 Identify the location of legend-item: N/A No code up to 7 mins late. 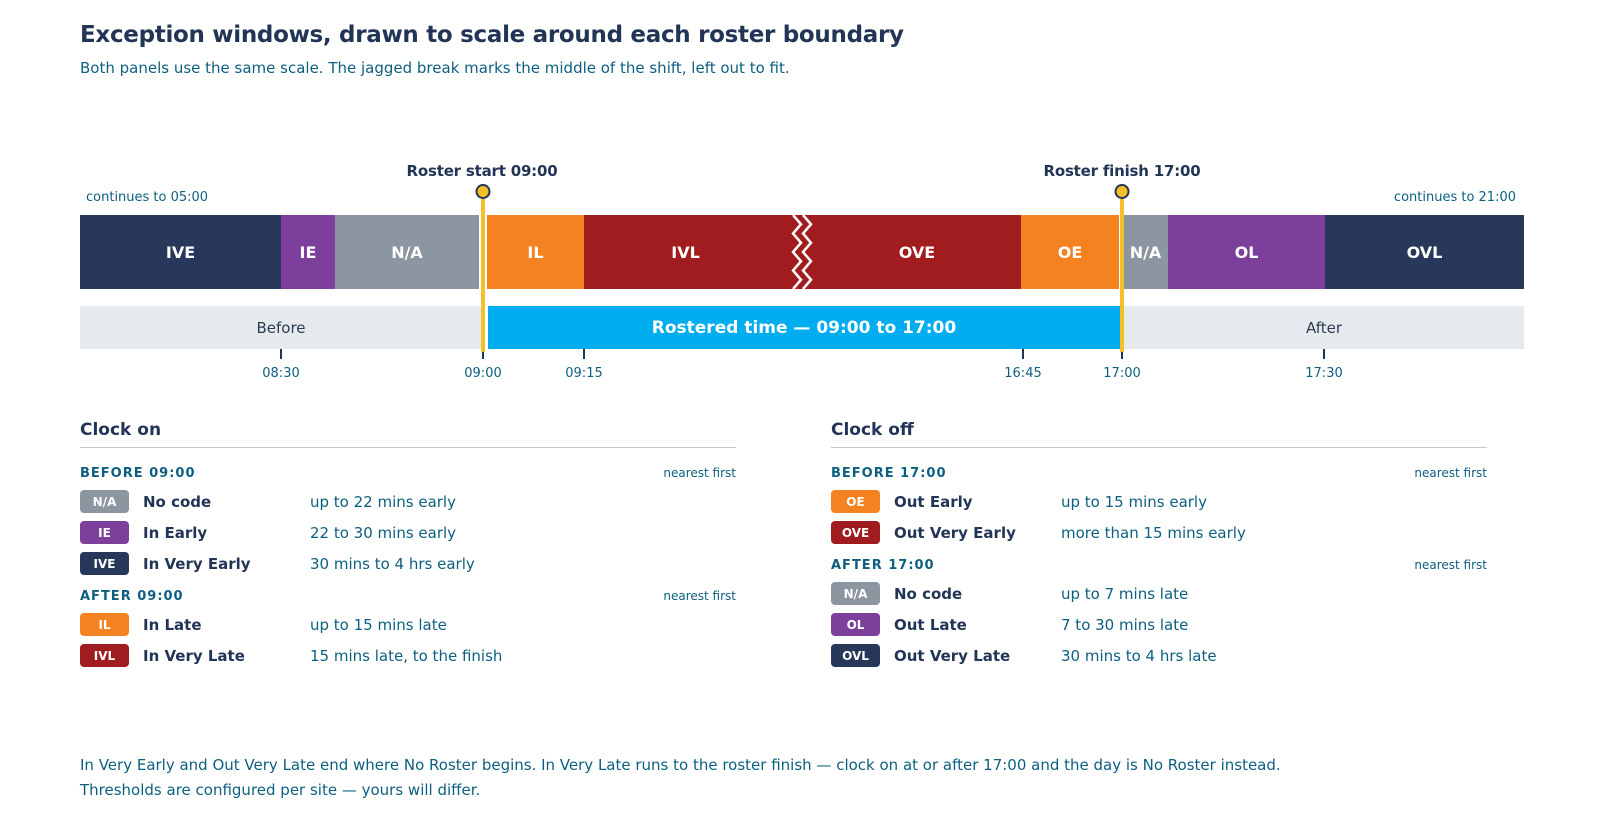
(1159, 593).